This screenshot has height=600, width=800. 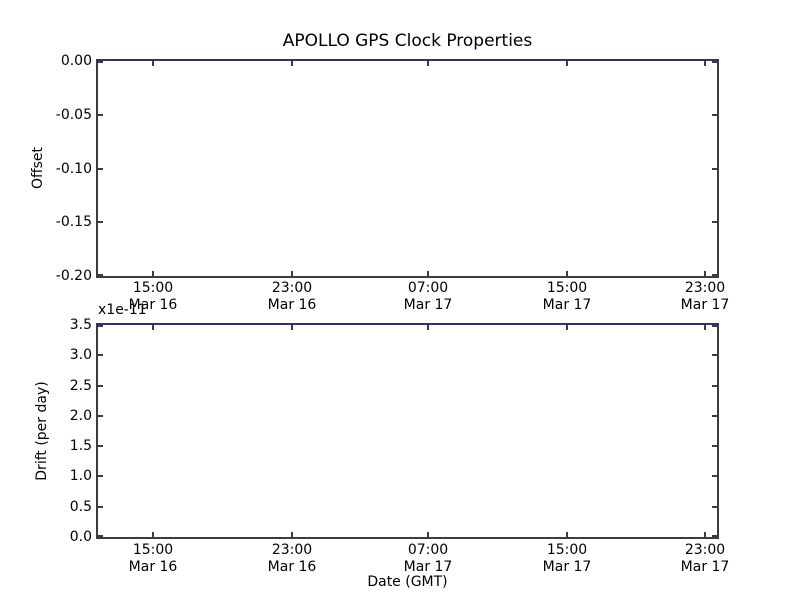 What do you see at coordinates (80, 507) in the screenshot?
I see `y-tick-label: 0.5` at bounding box center [80, 507].